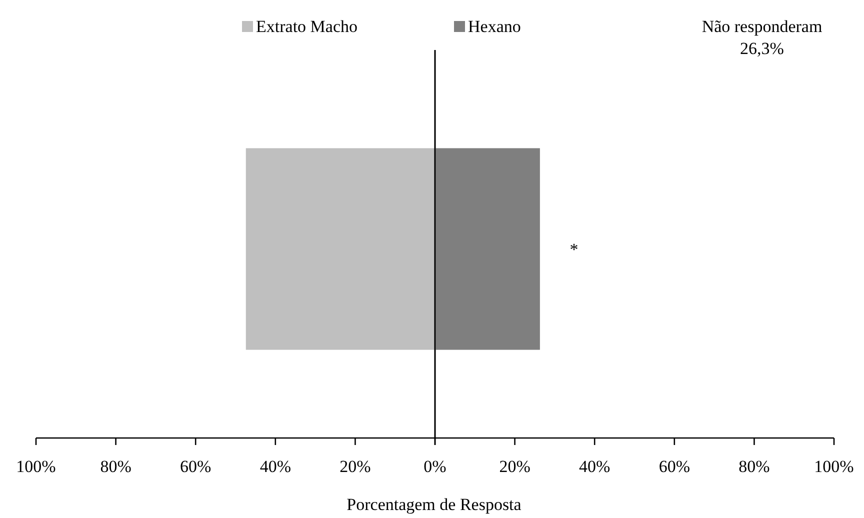 This screenshot has width=864, height=518. Describe the element at coordinates (434, 504) in the screenshot. I see `x-axis-title: Porcentagem de Resposta` at that location.